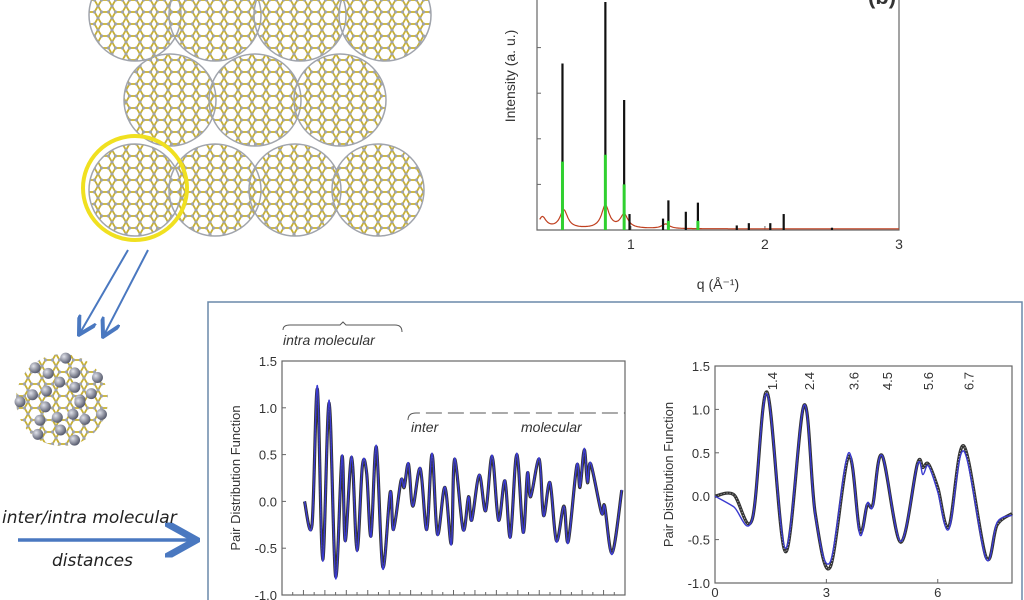 The width and height of the screenshot is (1024, 600). I want to click on series-red-line, so click(719, 217).